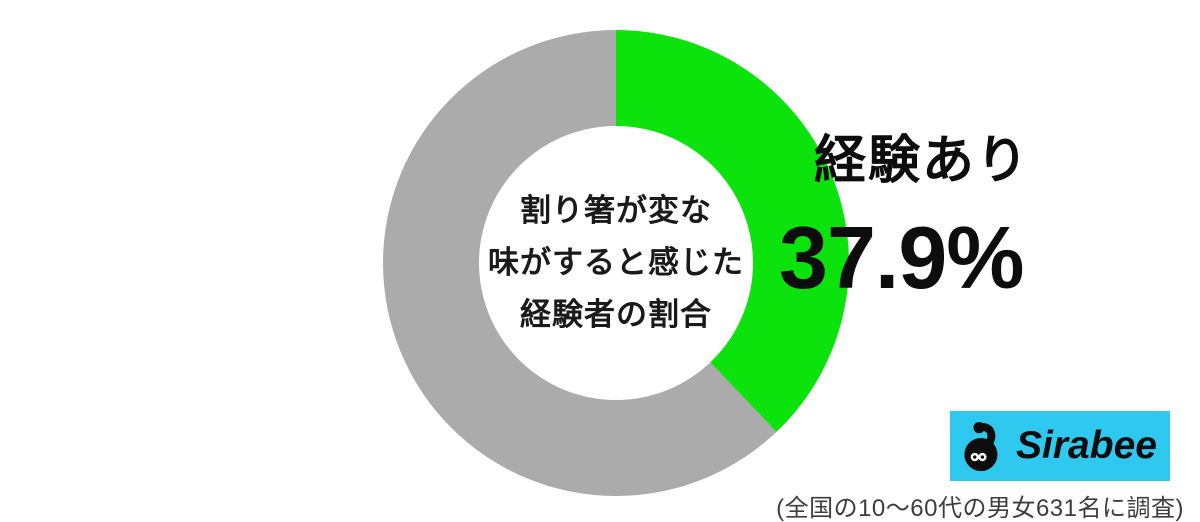  What do you see at coordinates (1086, 445) in the screenshot?
I see `sirabee-wordmark: Sirabee` at bounding box center [1086, 445].